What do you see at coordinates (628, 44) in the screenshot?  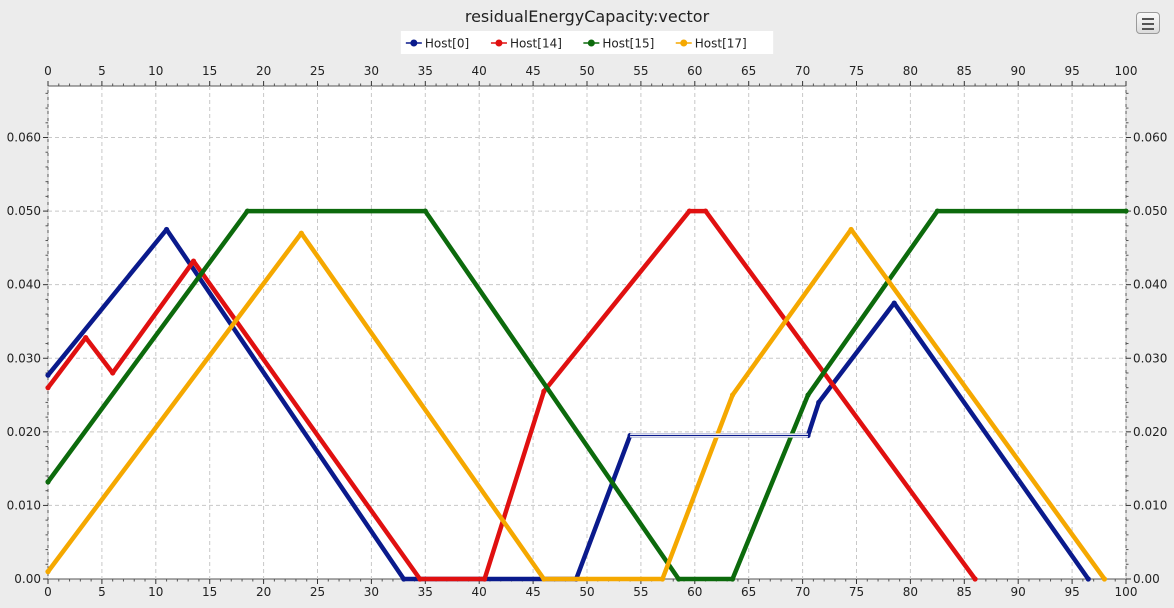 I see `legend-label-Host[15]: Host[15]` at bounding box center [628, 44].